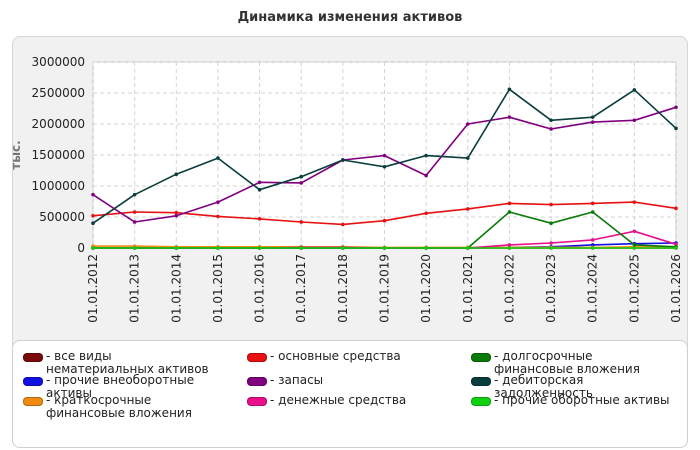  What do you see at coordinates (350, 17) in the screenshot?
I see `chart-title: Динамика изменения активов` at bounding box center [350, 17].